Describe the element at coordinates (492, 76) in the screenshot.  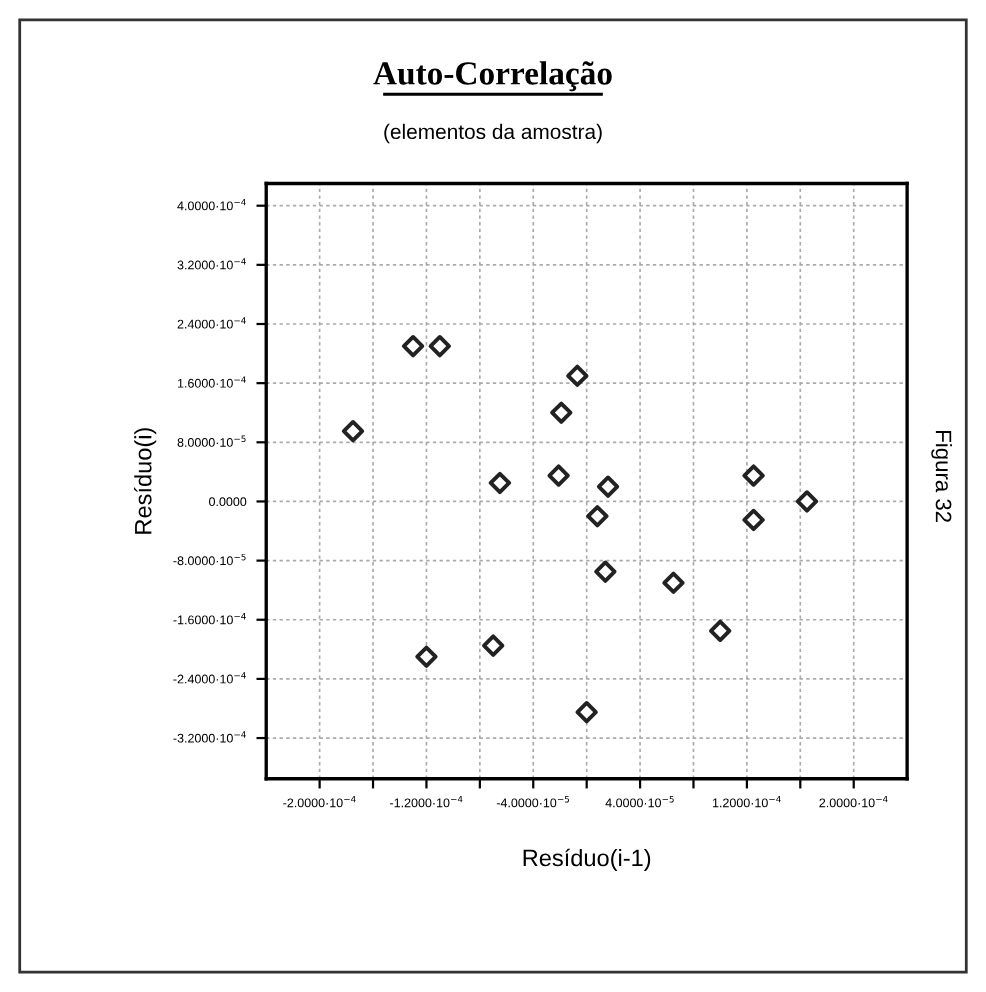
I see `chart-title: Auto-Correlação` at that location.